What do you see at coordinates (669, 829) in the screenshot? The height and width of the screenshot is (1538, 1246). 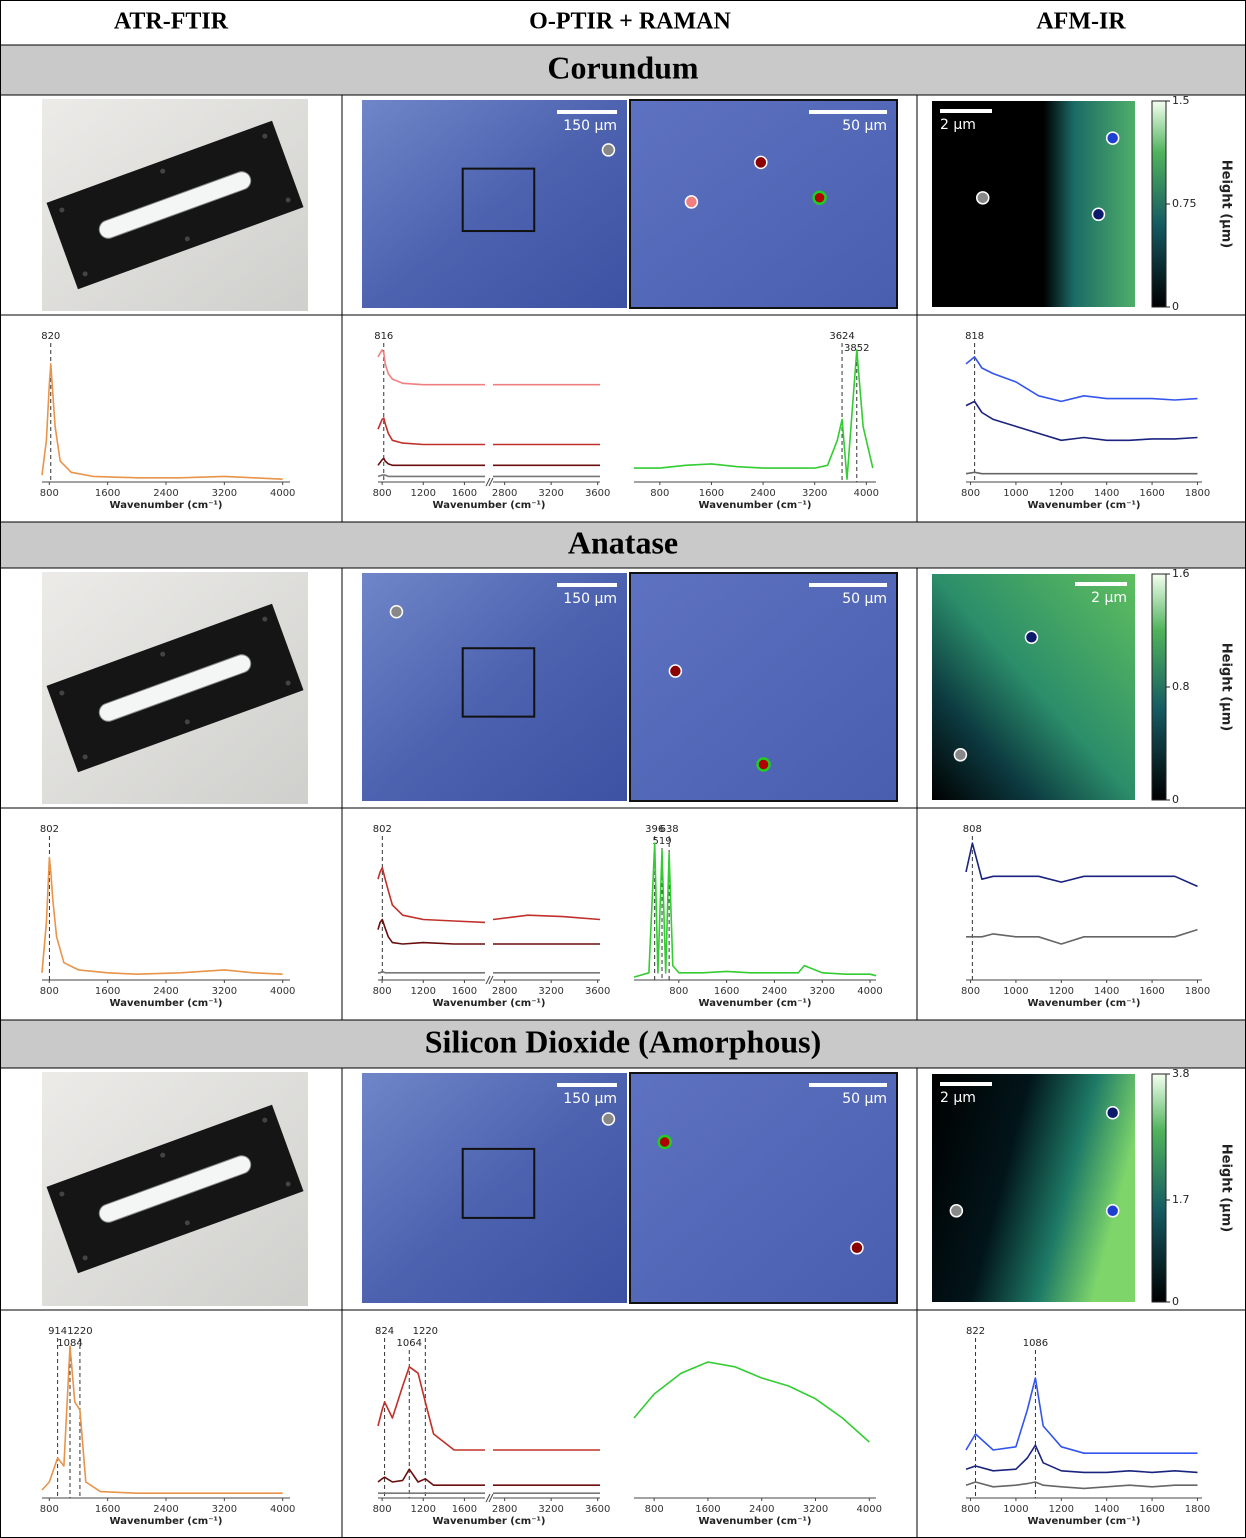 I see `peak-label: 638` at bounding box center [669, 829].